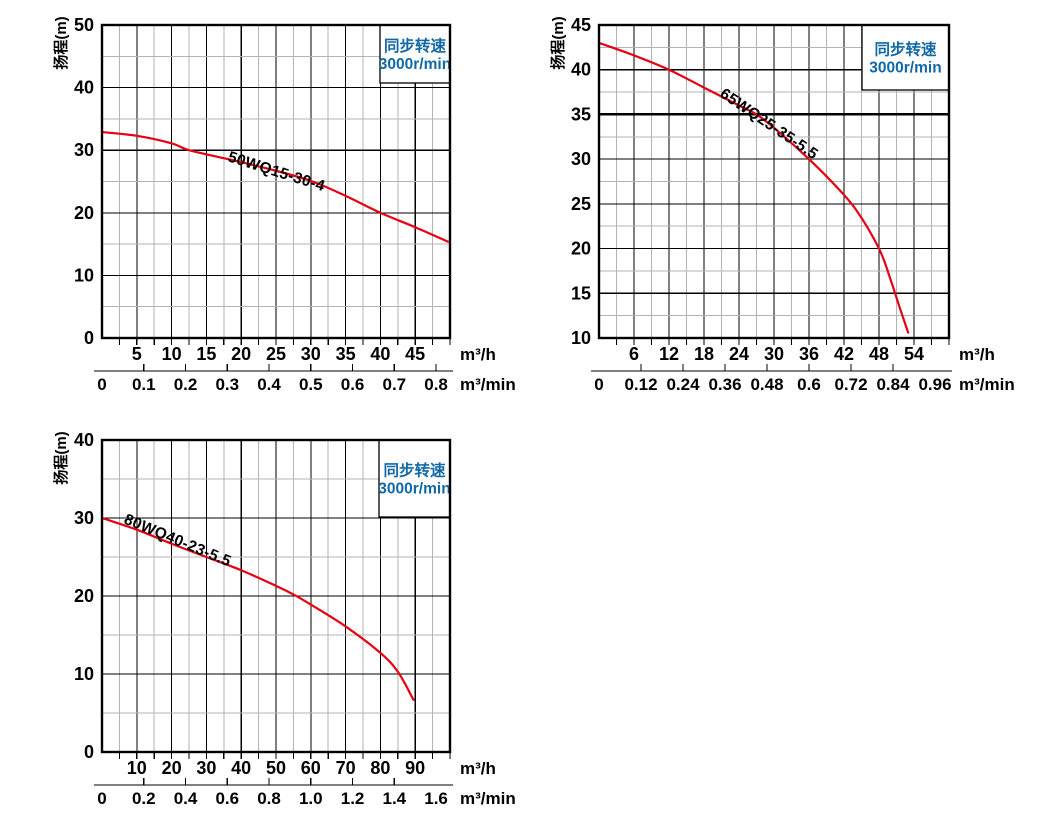 This screenshot has height=817, width=1056. What do you see at coordinates (739, 354) in the screenshot?
I see `x-tick-label: 24` at bounding box center [739, 354].